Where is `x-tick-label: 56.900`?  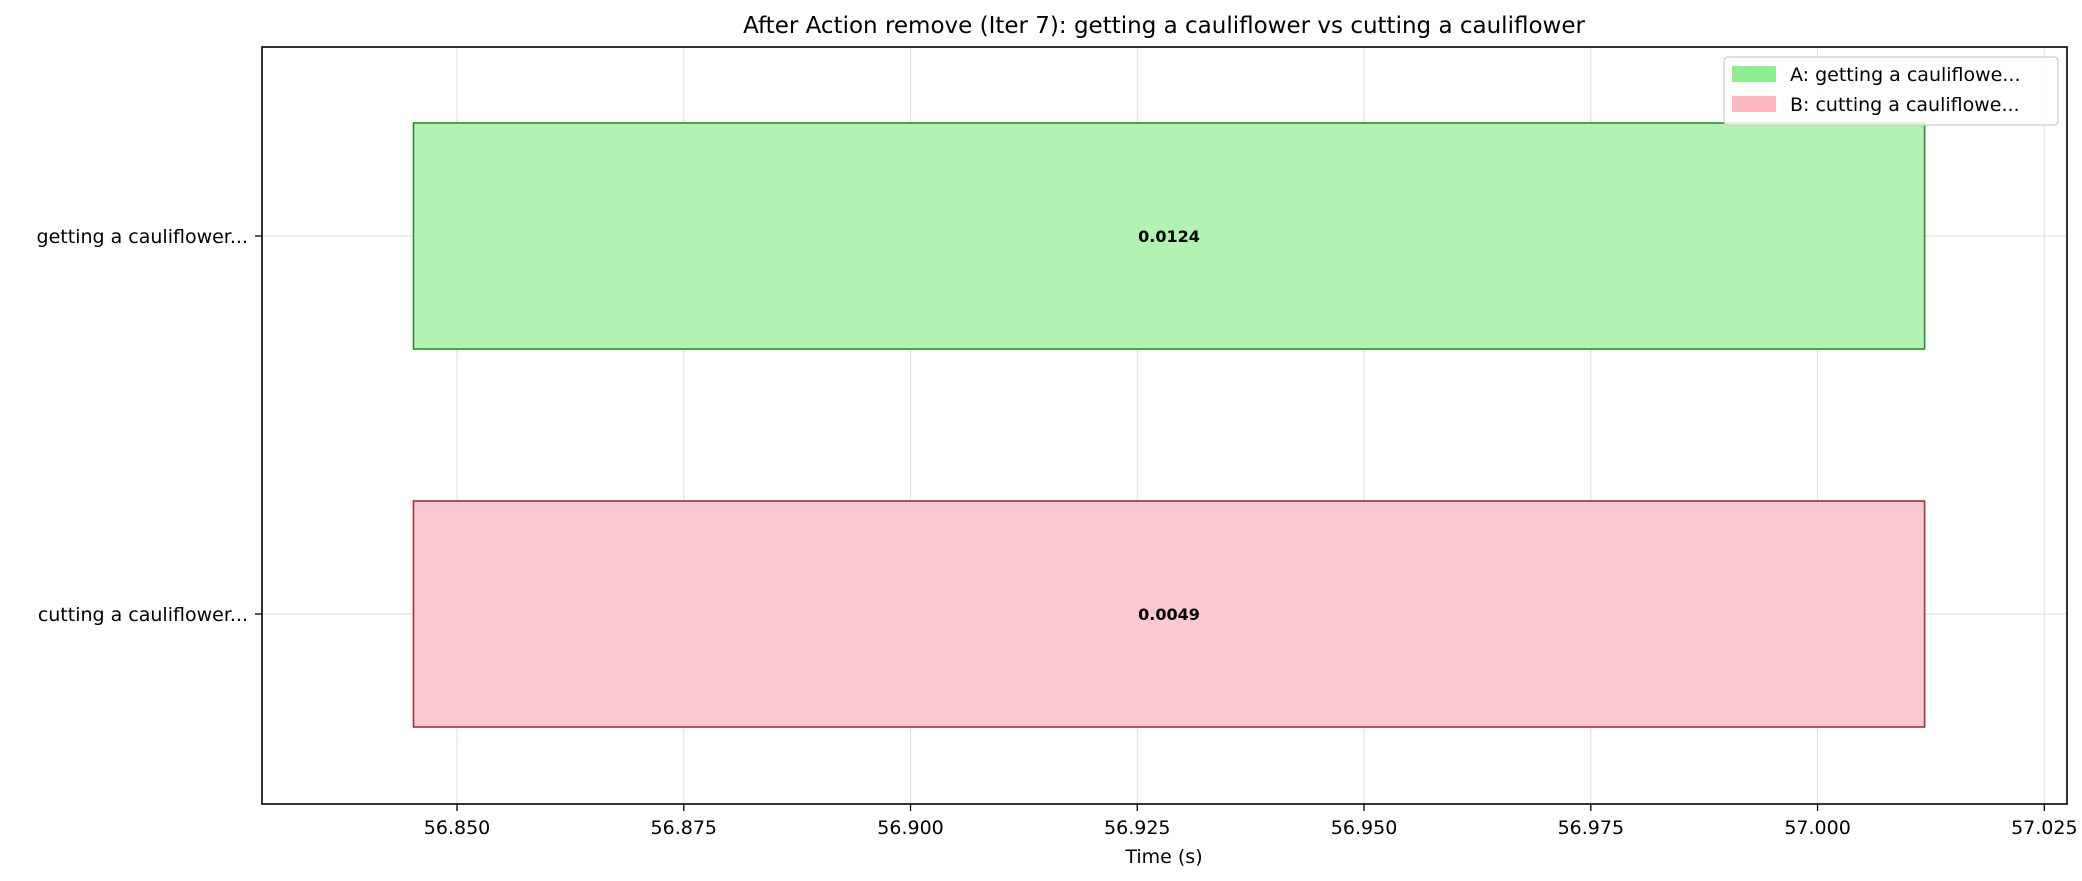 x-tick-label: 56.900 is located at coordinates (910, 828).